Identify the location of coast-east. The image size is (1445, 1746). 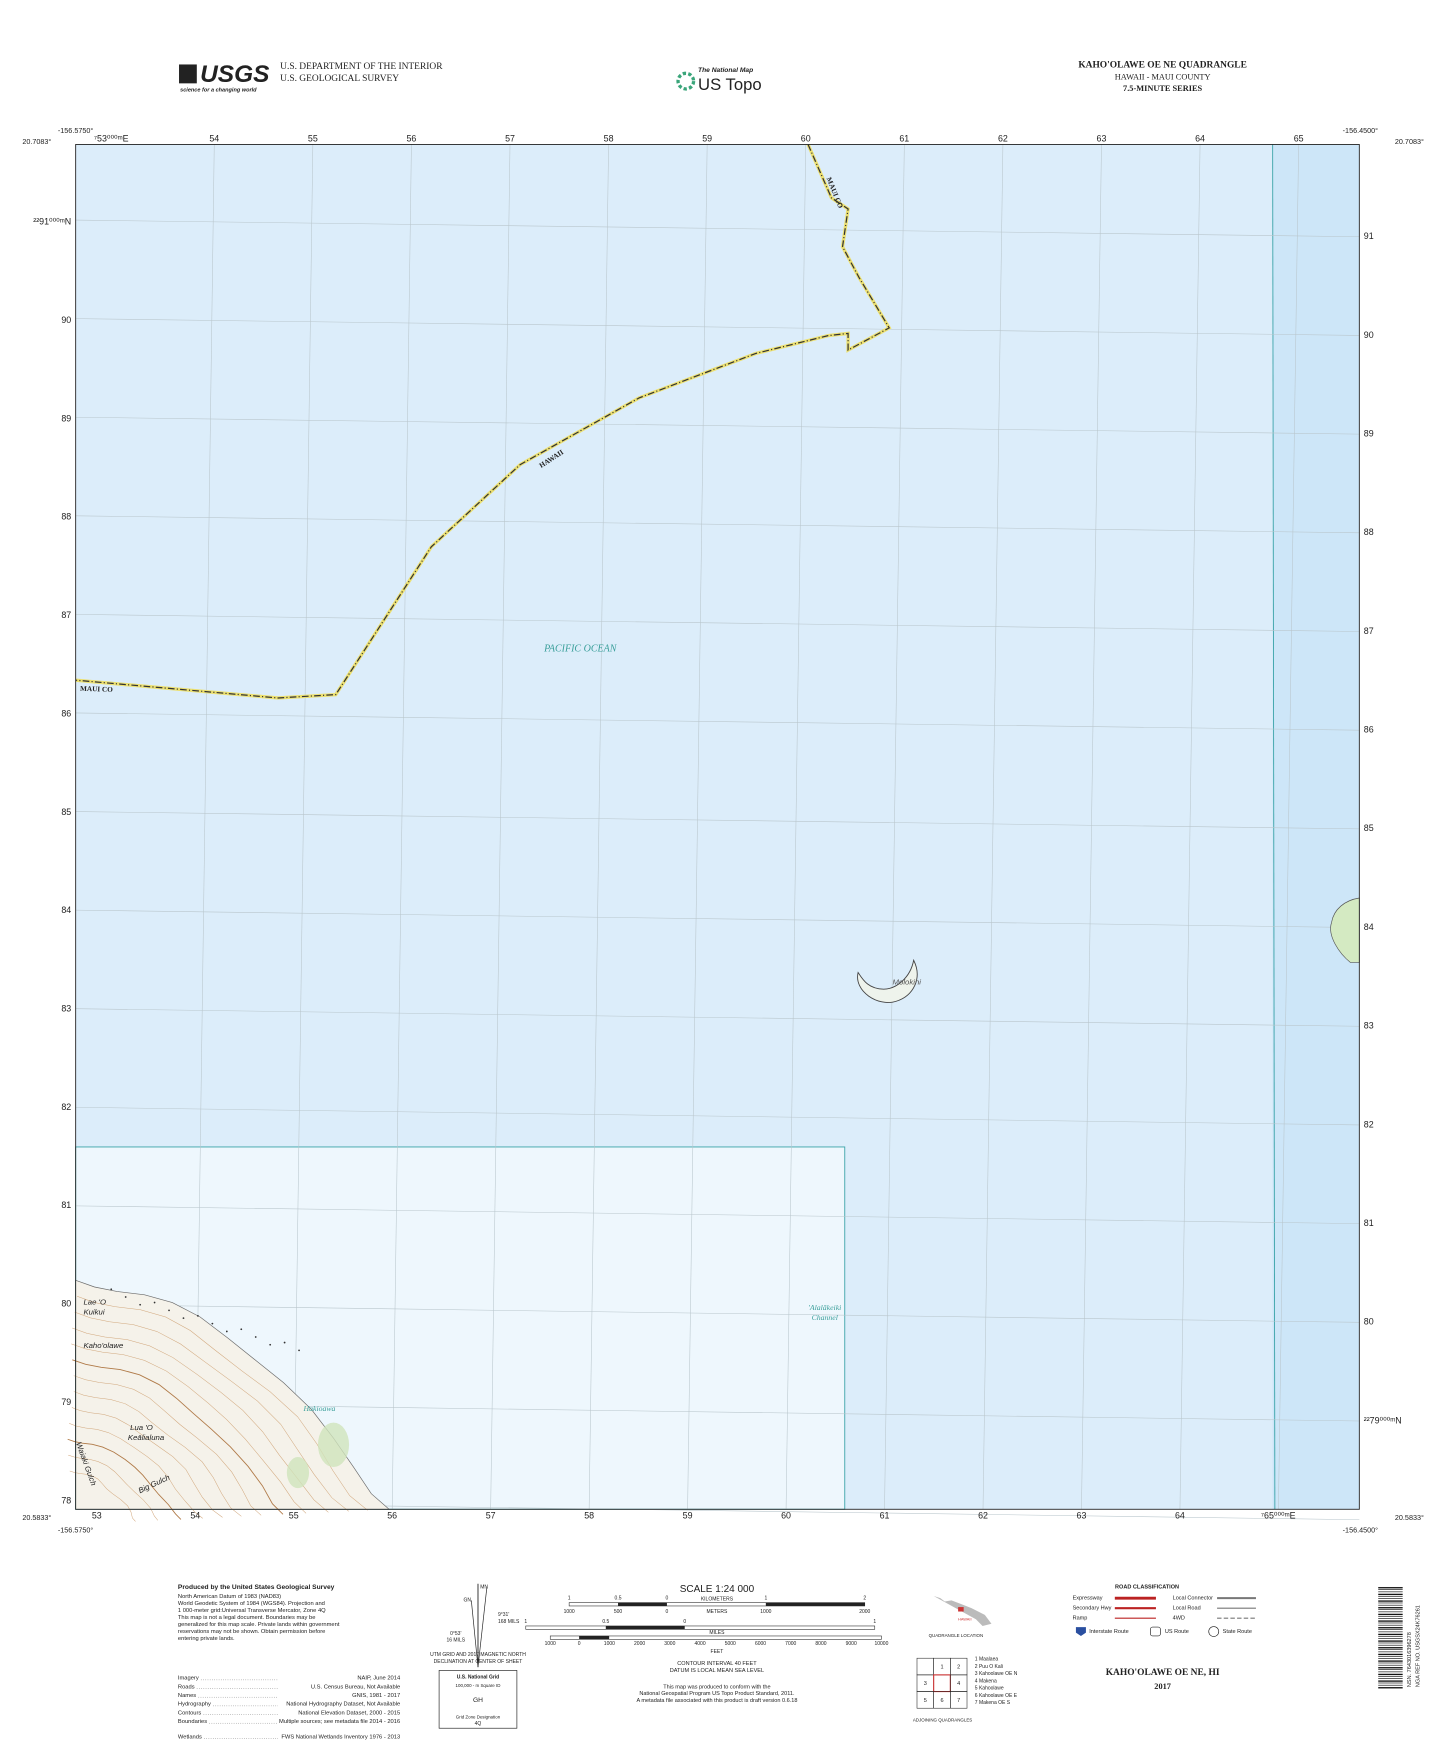
(1345, 930).